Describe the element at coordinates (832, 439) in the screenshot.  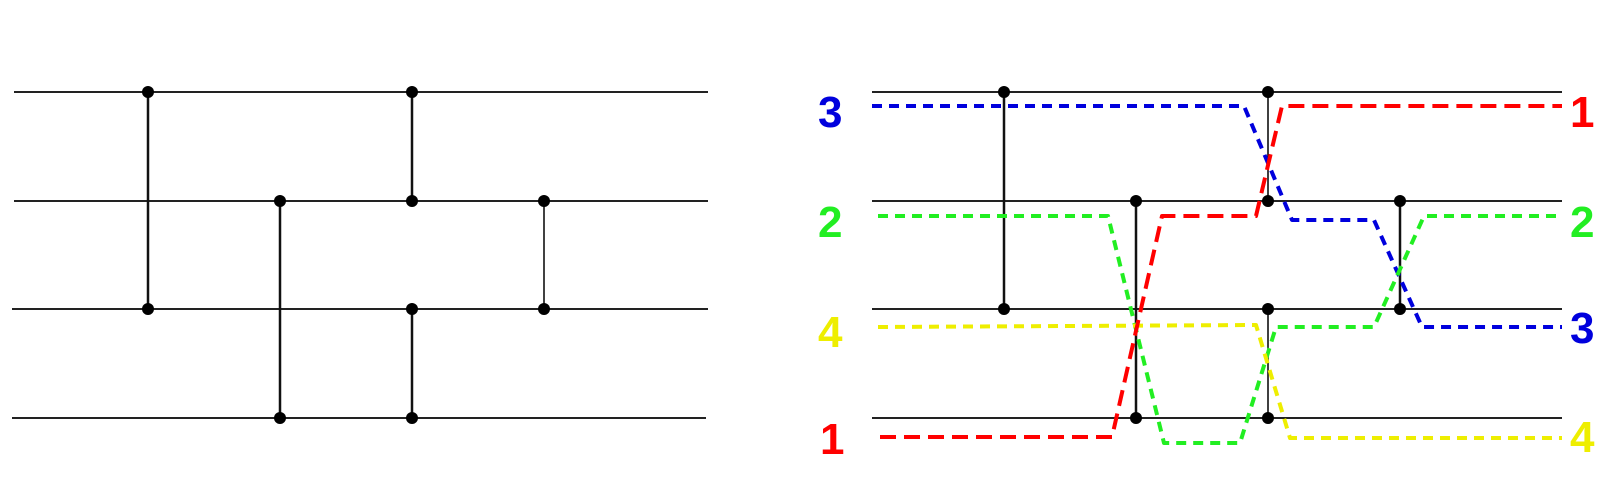
I see `input-label-4: 1` at that location.